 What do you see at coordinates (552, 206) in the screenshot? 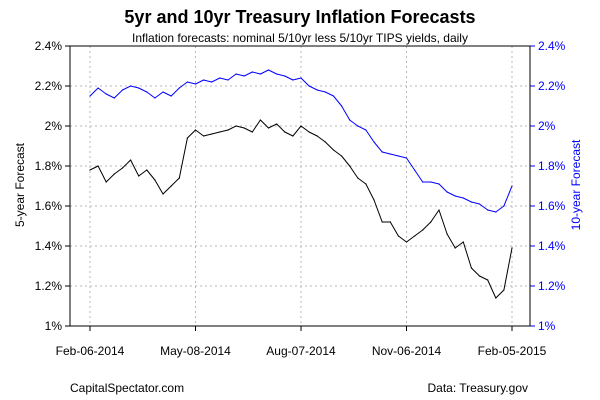
I see `y-tick-label-right: 1.6%` at bounding box center [552, 206].